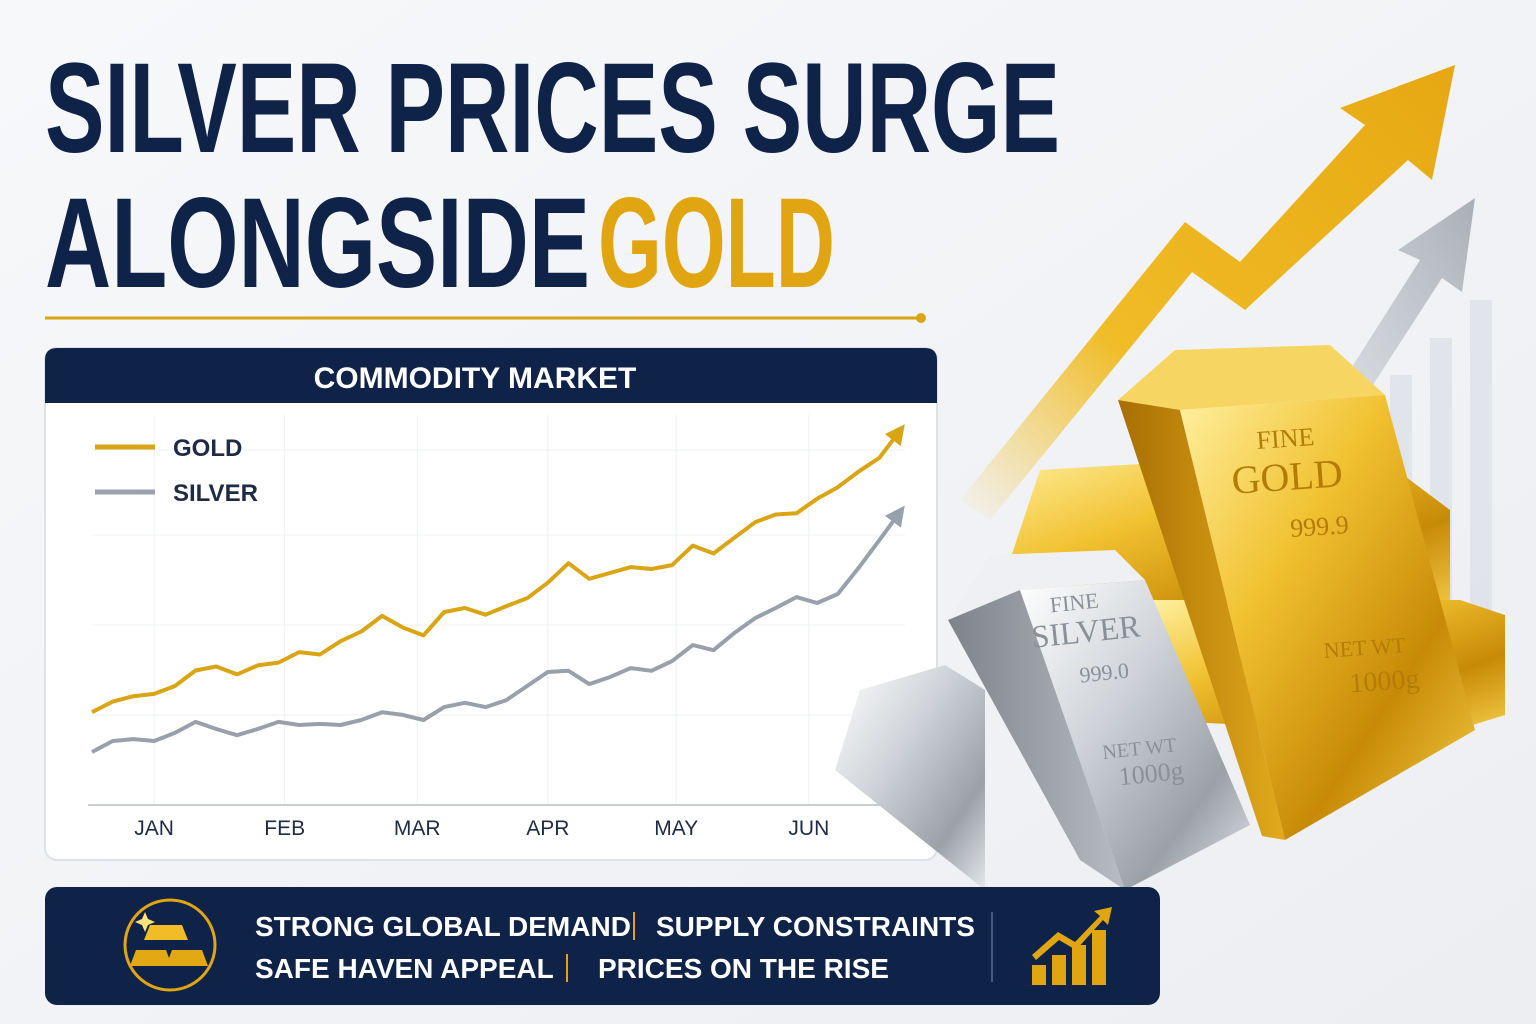 The image size is (1536, 1024). I want to click on bar-text: GOLD, so click(1287, 476).